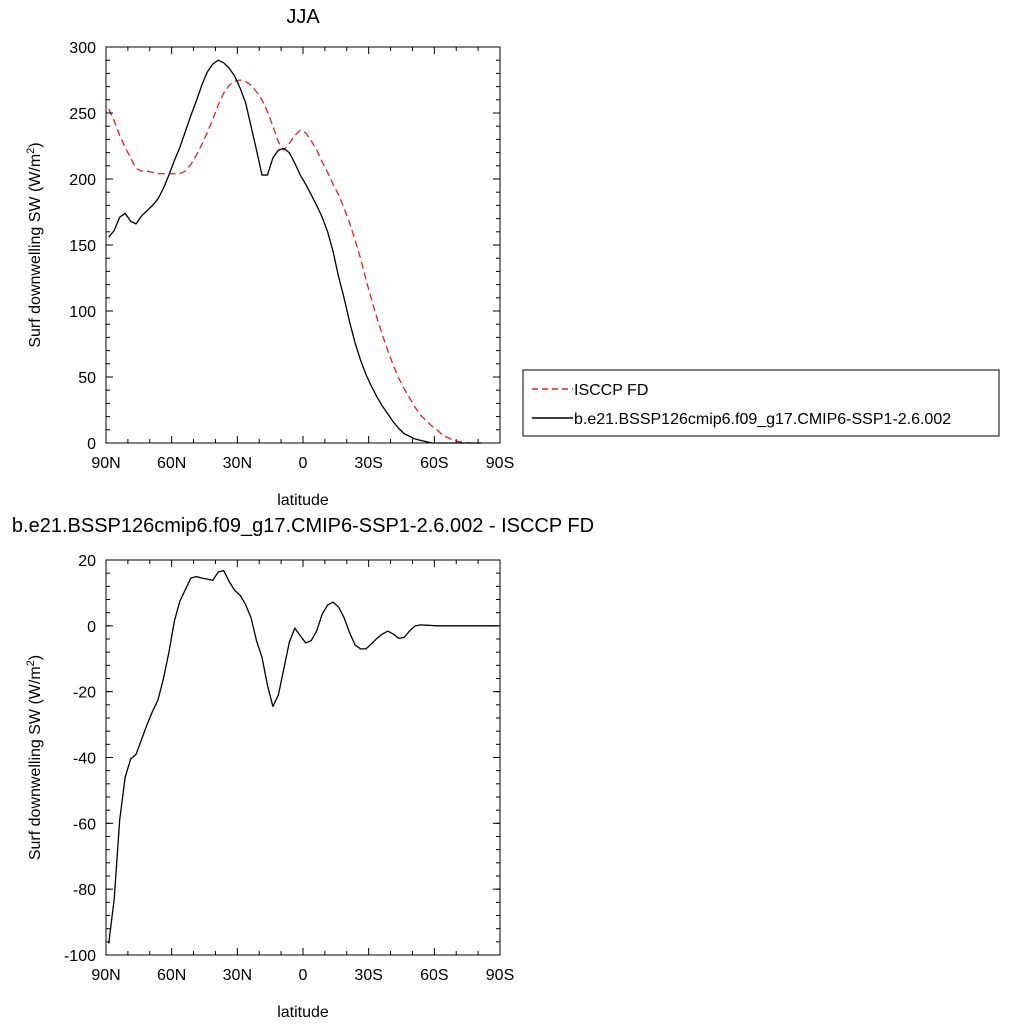 The width and height of the screenshot is (1024, 1024). I want to click on y-tick-label: 150, so click(82, 246).